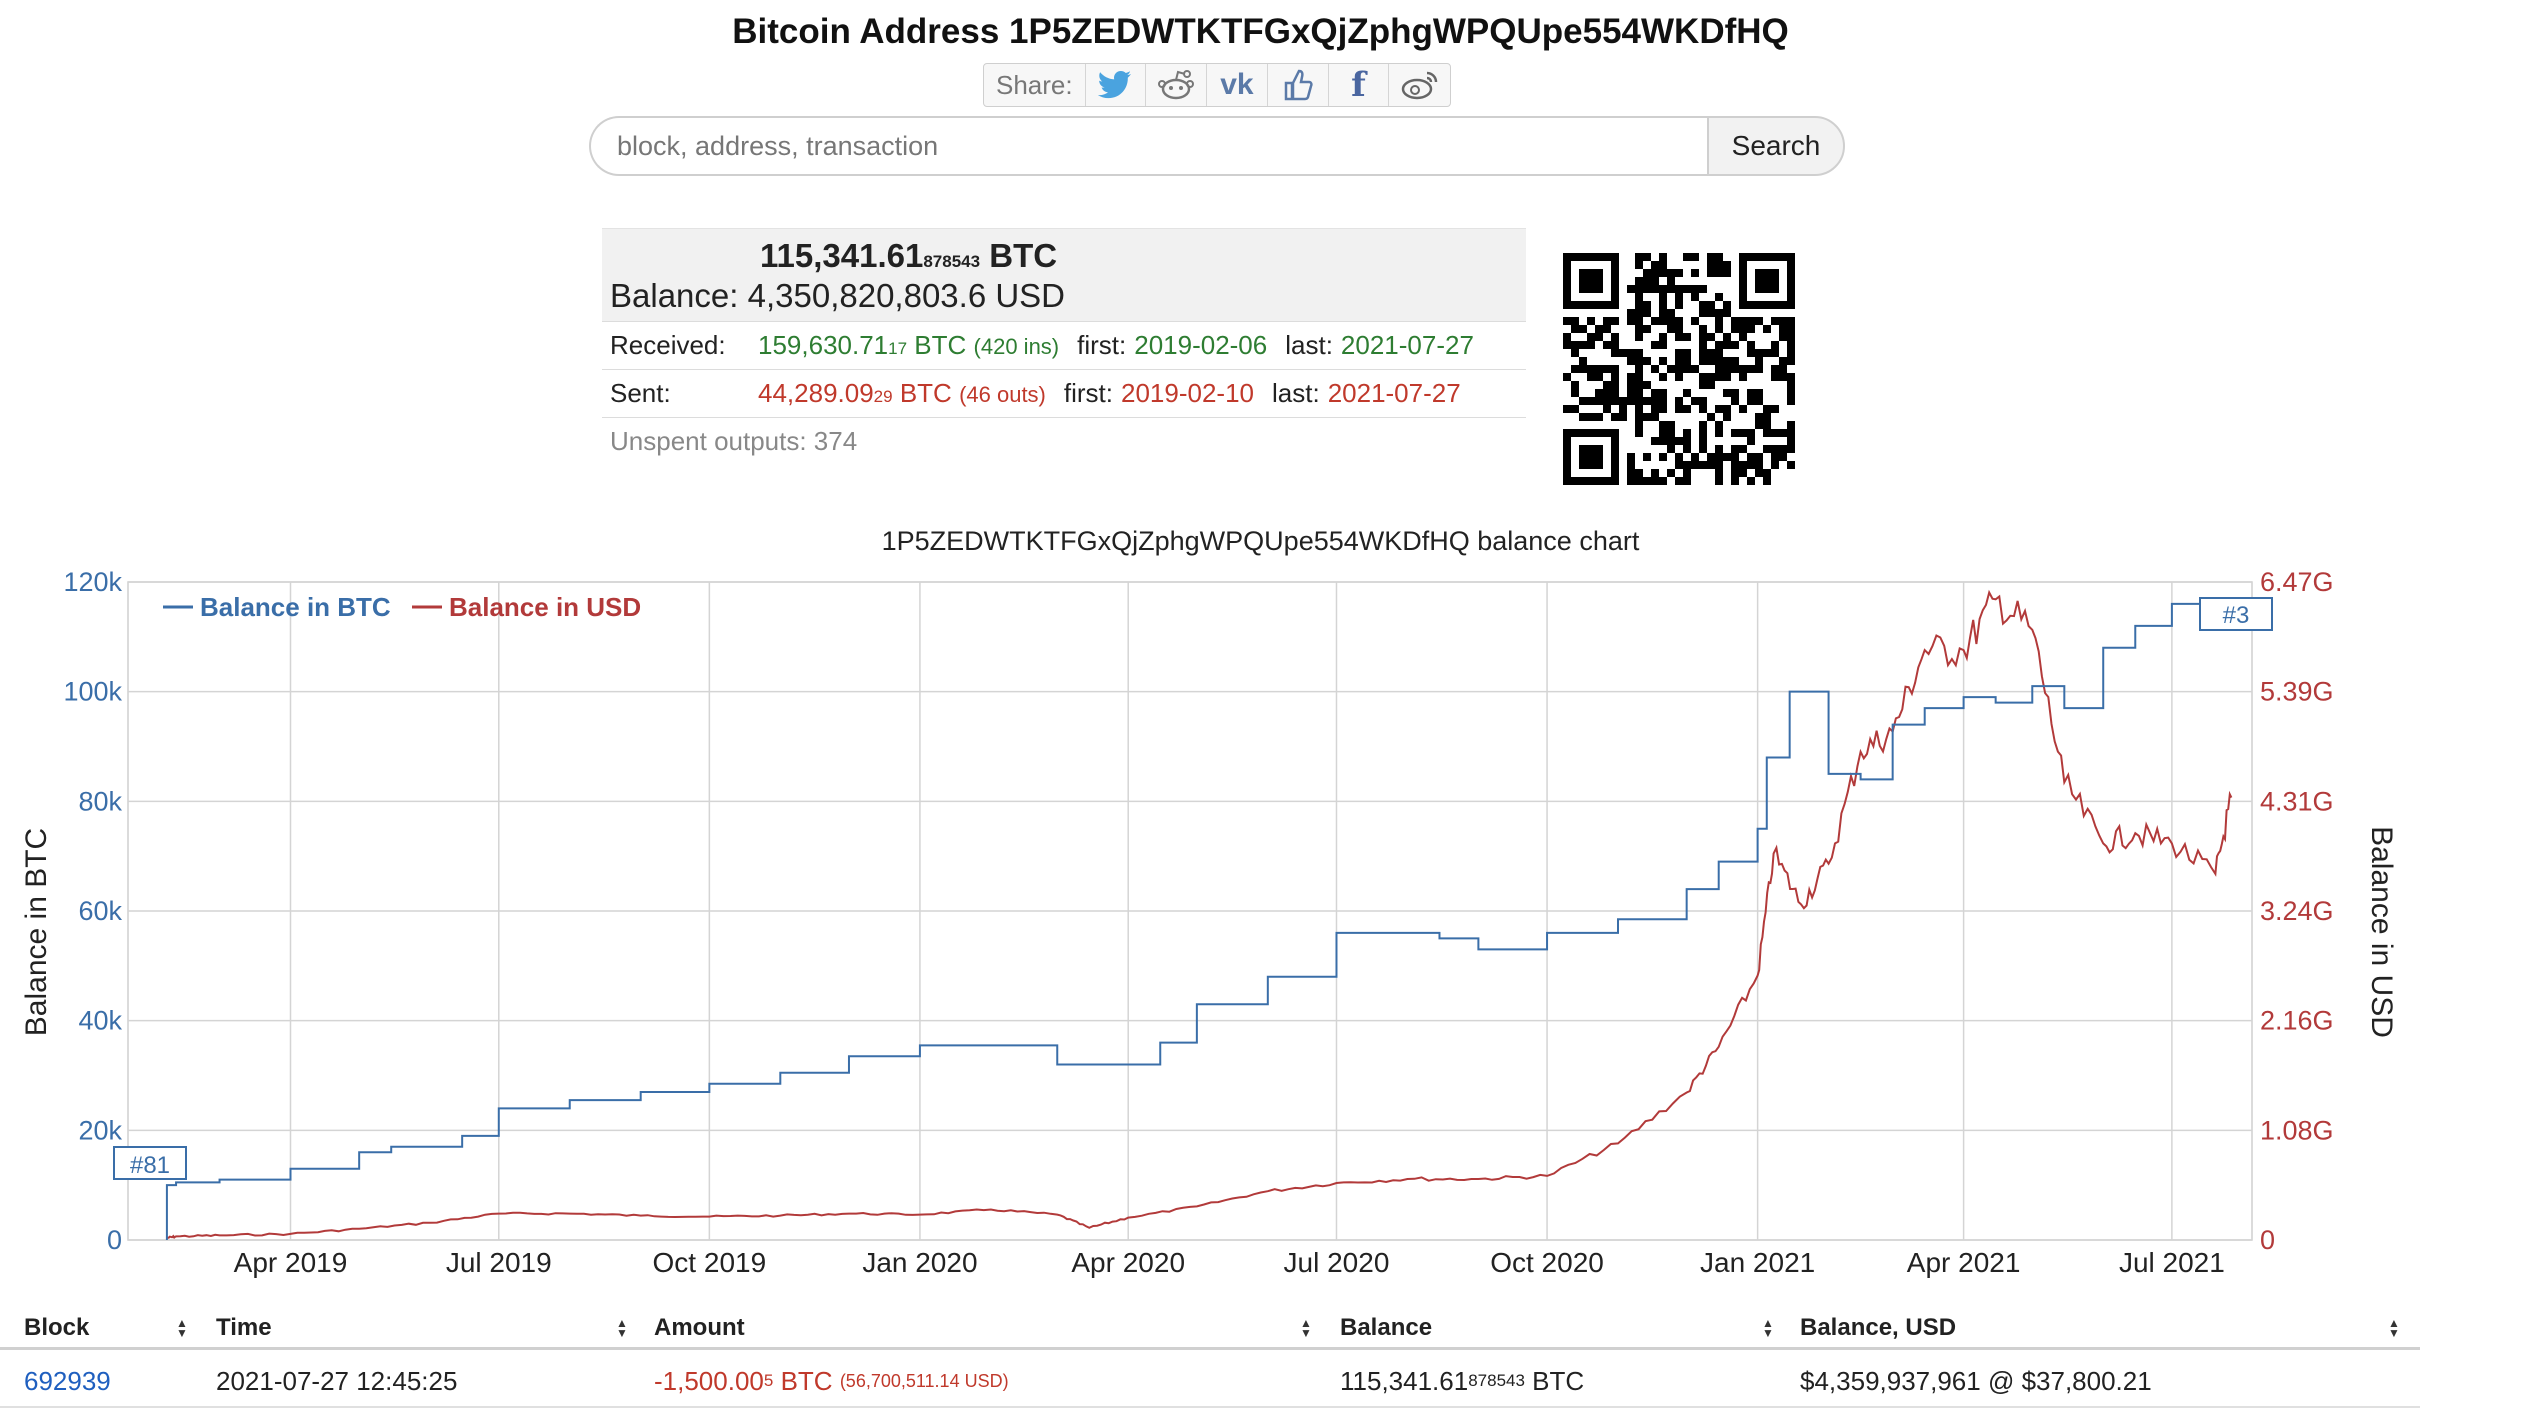 The width and height of the screenshot is (2521, 1416). What do you see at coordinates (67, 1380) in the screenshot?
I see `block-link: 692939` at bounding box center [67, 1380].